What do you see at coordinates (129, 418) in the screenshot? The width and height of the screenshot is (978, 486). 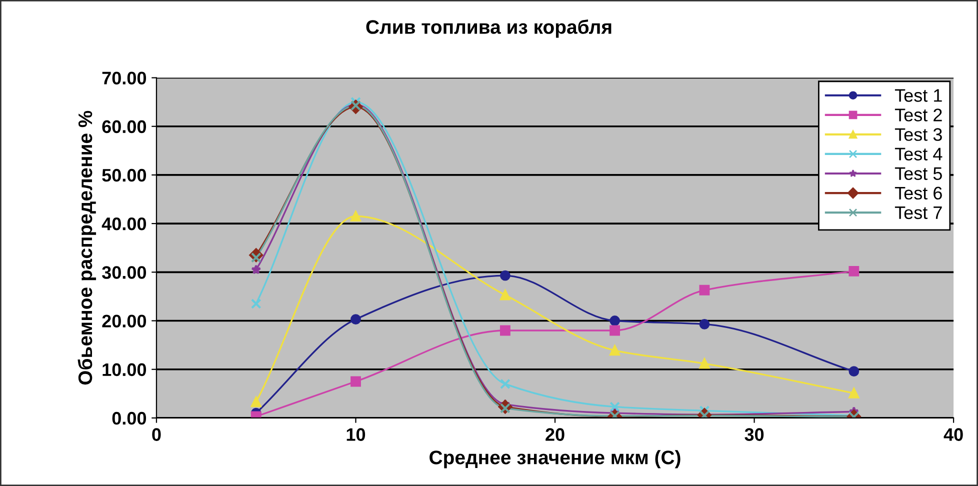 I see `y-tick-label: 0.00` at bounding box center [129, 418].